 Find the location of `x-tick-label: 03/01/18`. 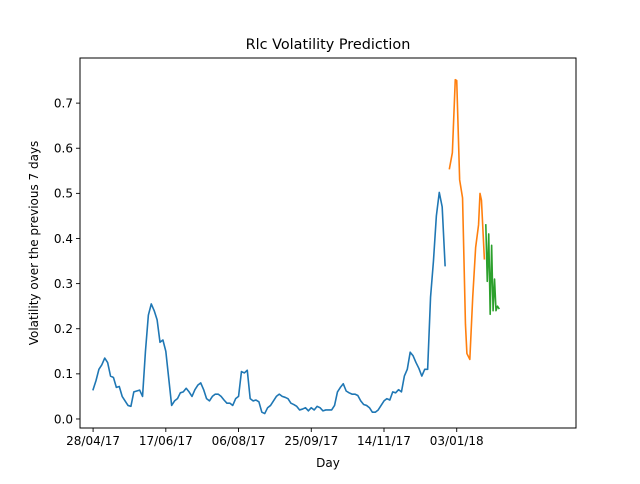

x-tick-label: 03/01/18 is located at coordinates (457, 441).